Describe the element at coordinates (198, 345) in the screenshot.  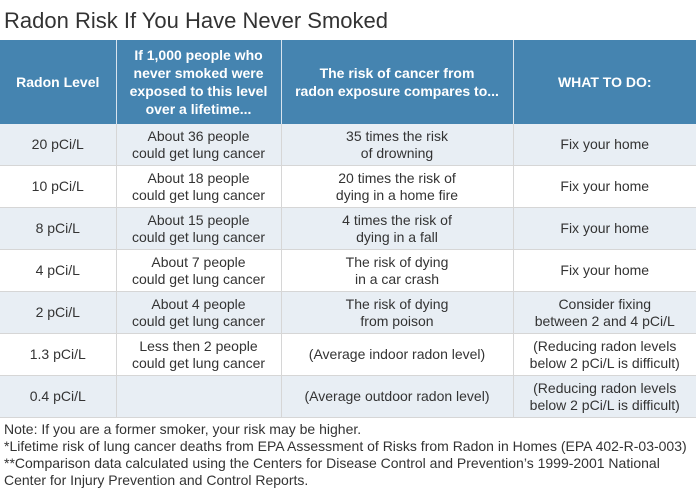
I see `cell-line: Less then 2 people` at that location.